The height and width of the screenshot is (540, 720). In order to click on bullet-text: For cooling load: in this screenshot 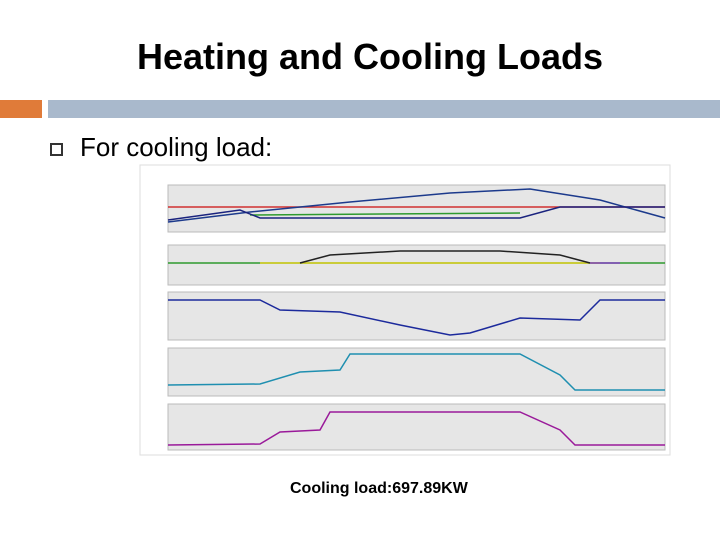, I will do `click(176, 147)`.